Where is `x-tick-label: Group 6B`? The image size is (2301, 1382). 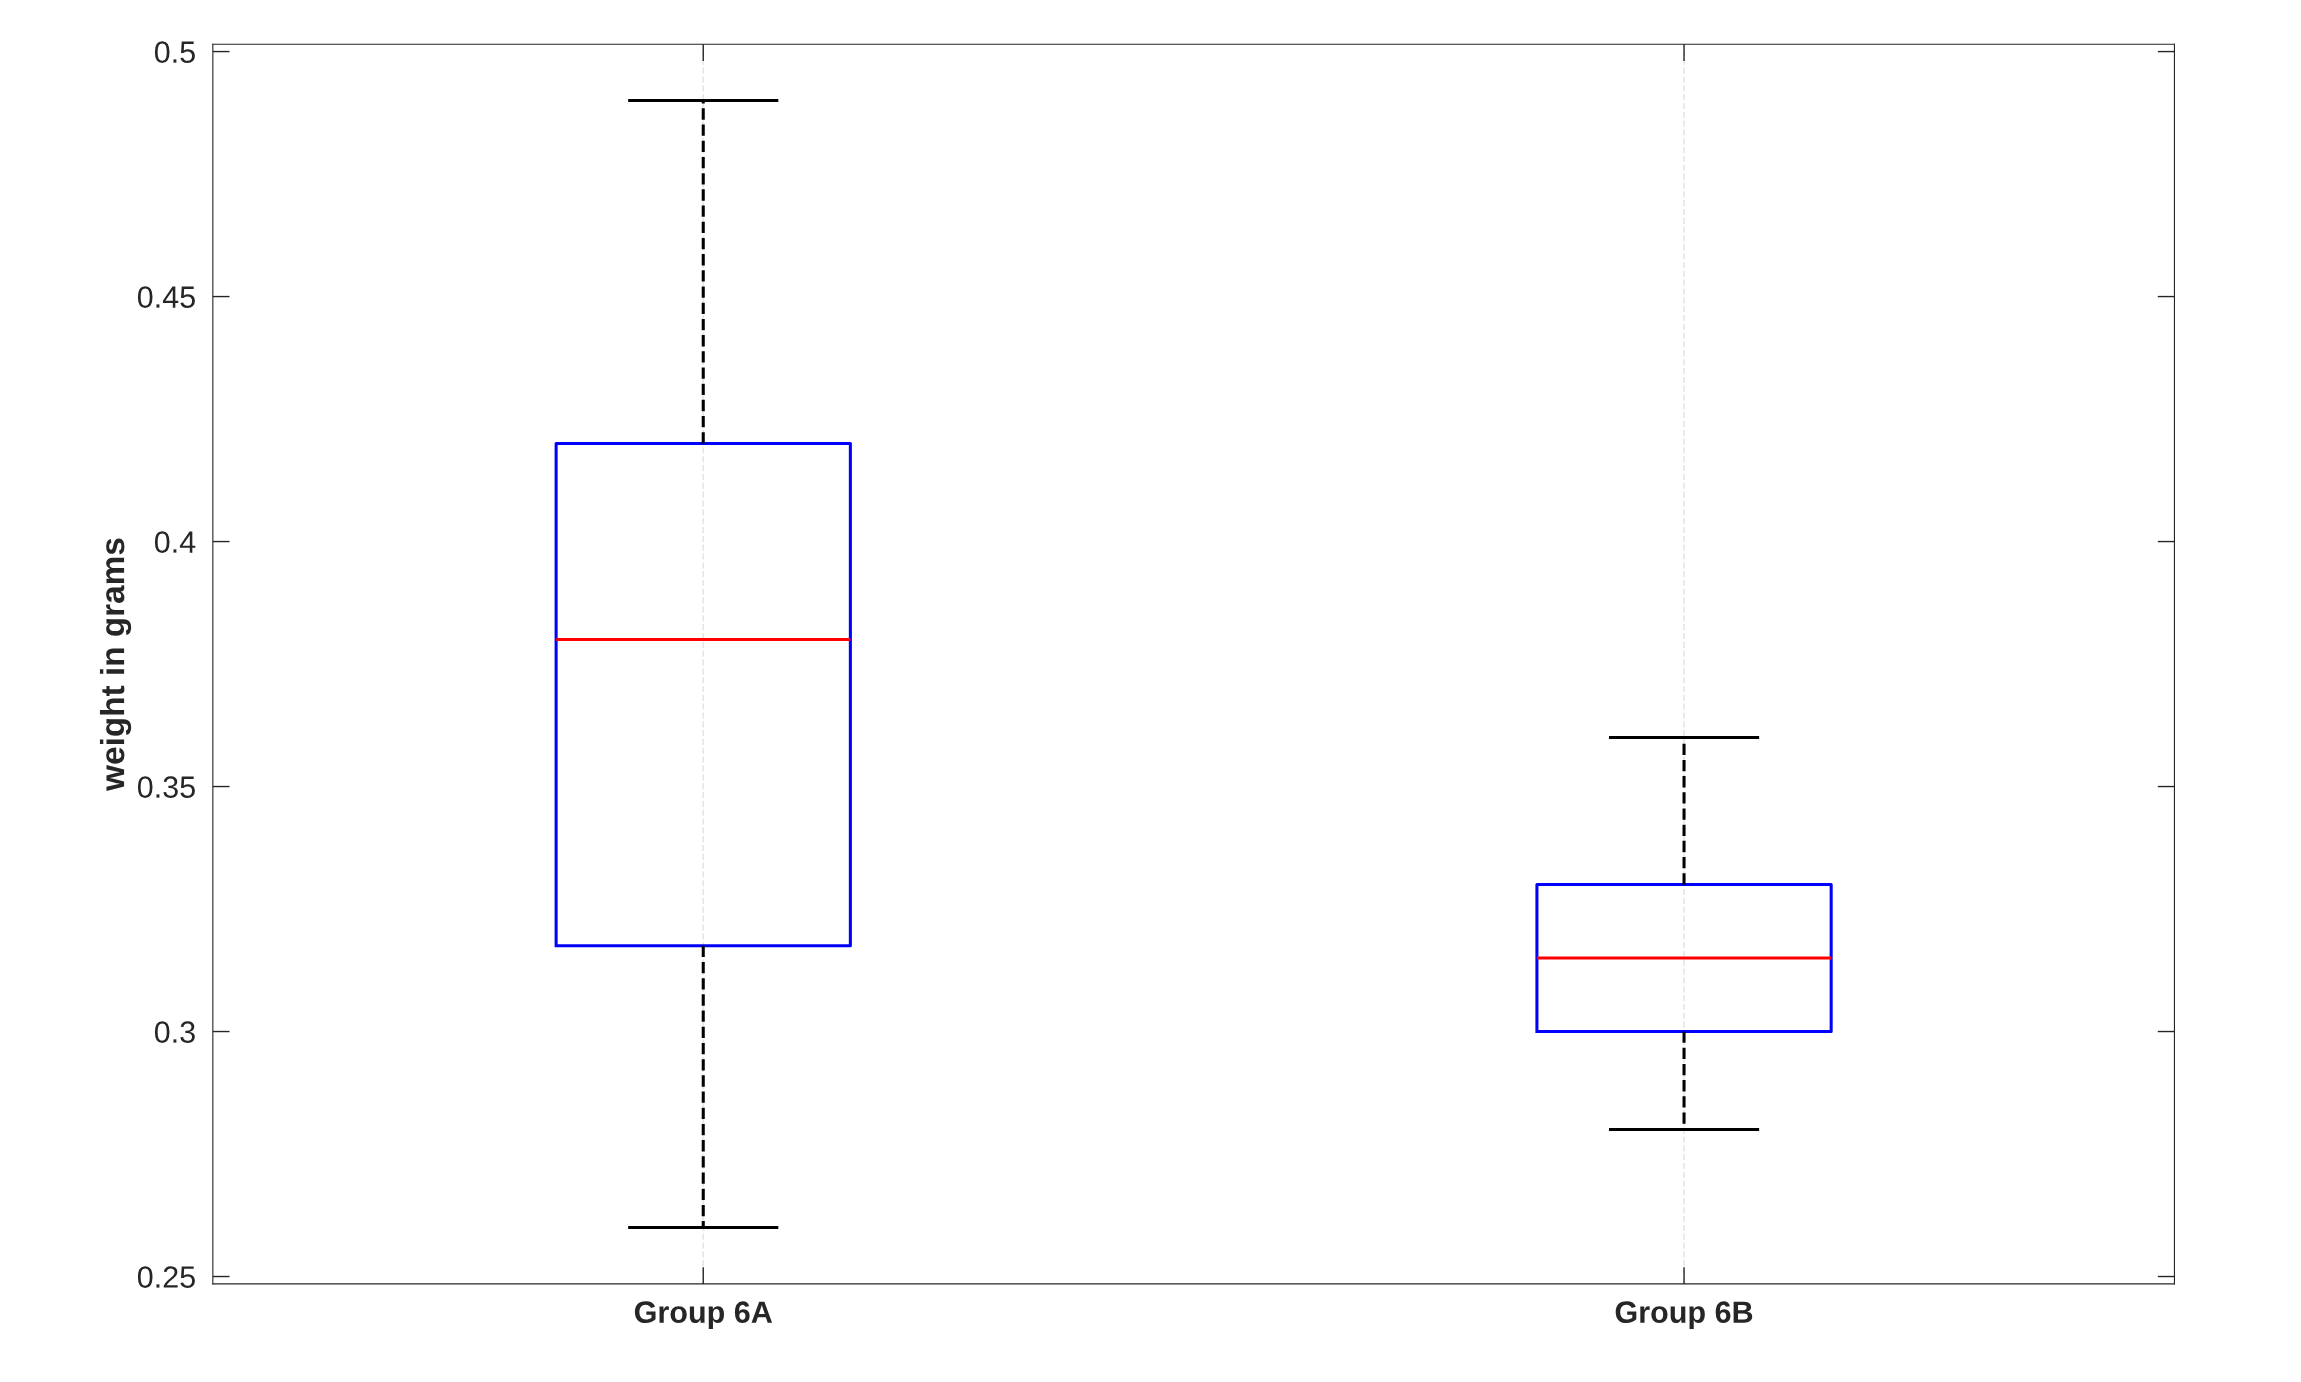 x-tick-label: Group 6B is located at coordinates (1684, 1315).